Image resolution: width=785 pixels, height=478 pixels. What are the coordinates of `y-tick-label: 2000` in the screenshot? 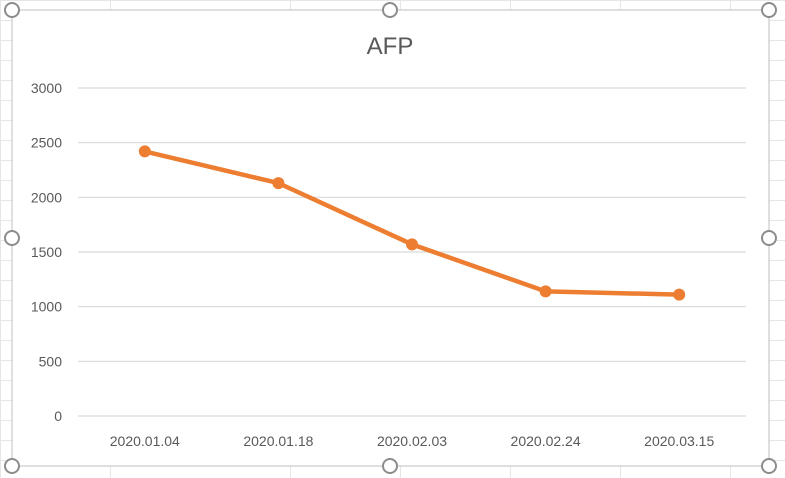 It's located at (46, 197).